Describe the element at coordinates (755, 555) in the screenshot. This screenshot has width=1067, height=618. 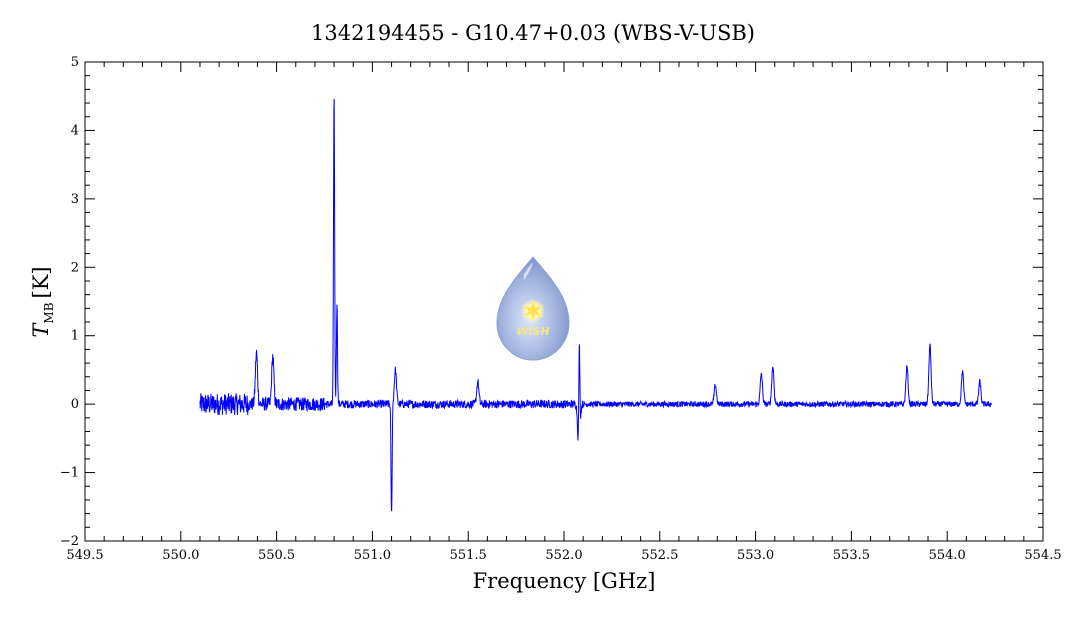
I see `x-tick-label: 553.0` at that location.